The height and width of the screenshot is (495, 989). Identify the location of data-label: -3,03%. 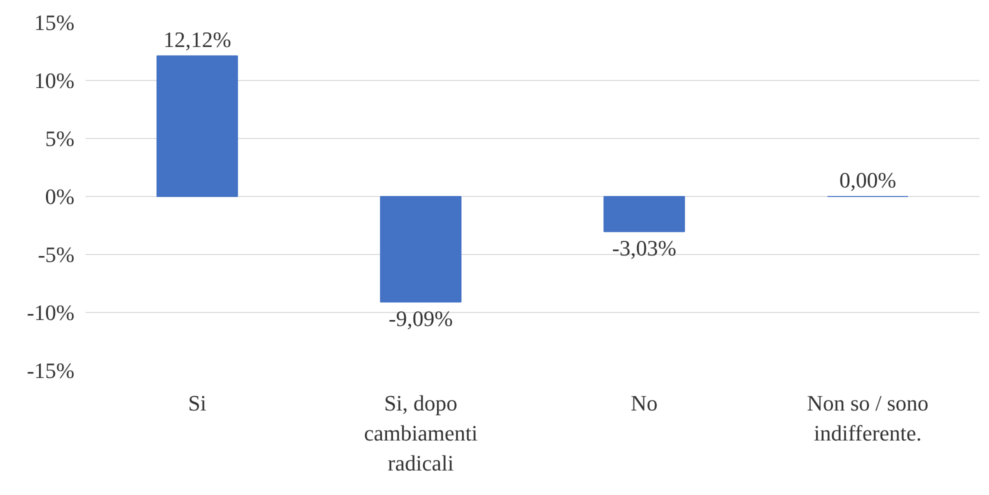
(644, 248).